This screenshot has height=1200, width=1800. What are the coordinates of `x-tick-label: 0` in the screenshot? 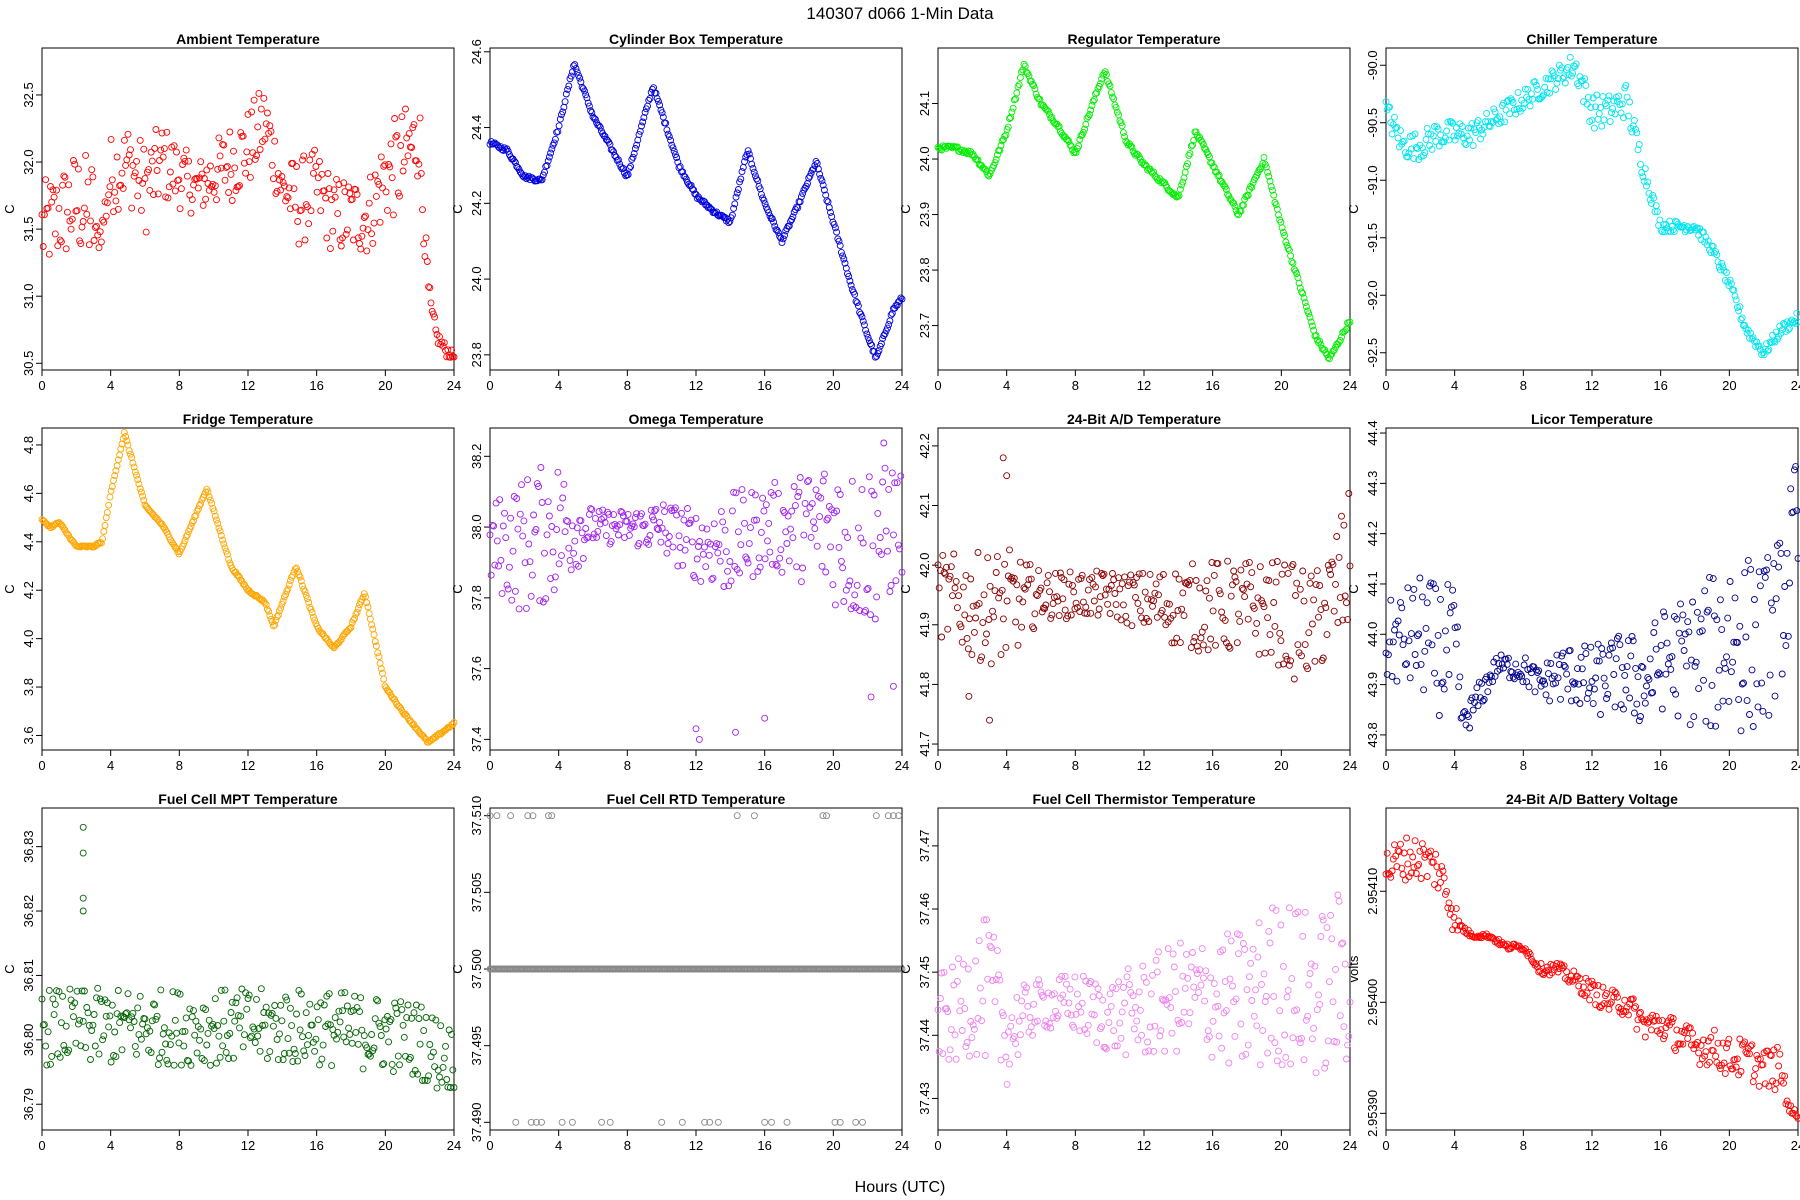 It's located at (937, 1145).